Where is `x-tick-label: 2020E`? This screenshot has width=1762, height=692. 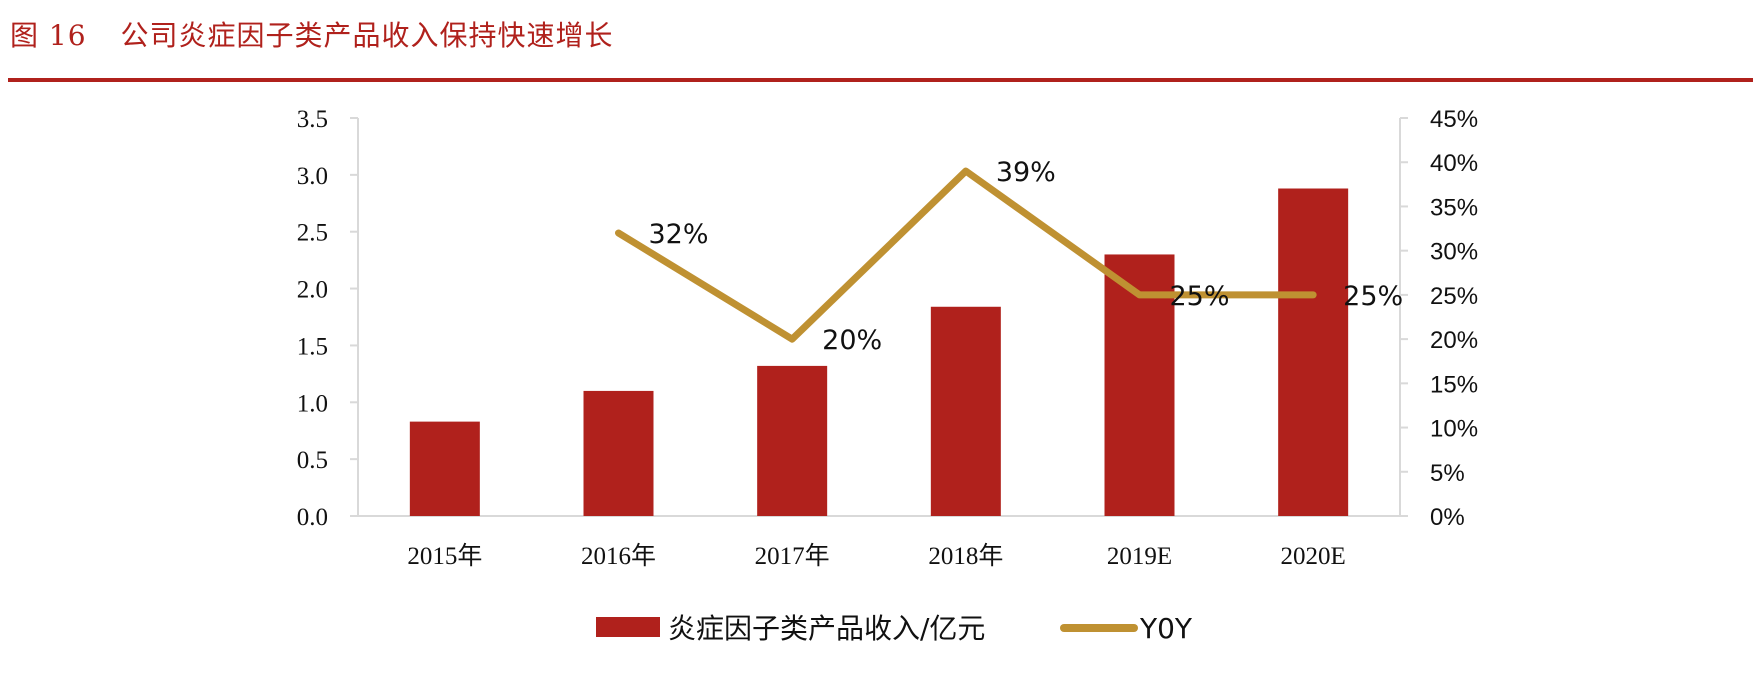
x-tick-label: 2020E is located at coordinates (1313, 556).